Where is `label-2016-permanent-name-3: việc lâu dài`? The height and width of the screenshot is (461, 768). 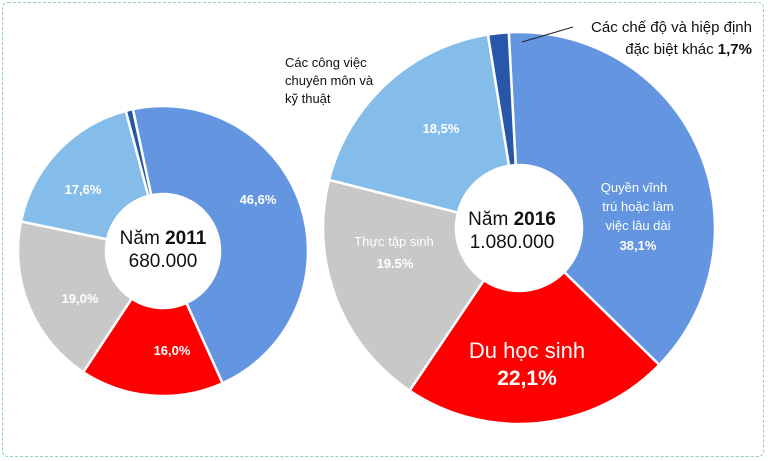
label-2016-permanent-name-3: việc lâu dài is located at coordinates (637, 225).